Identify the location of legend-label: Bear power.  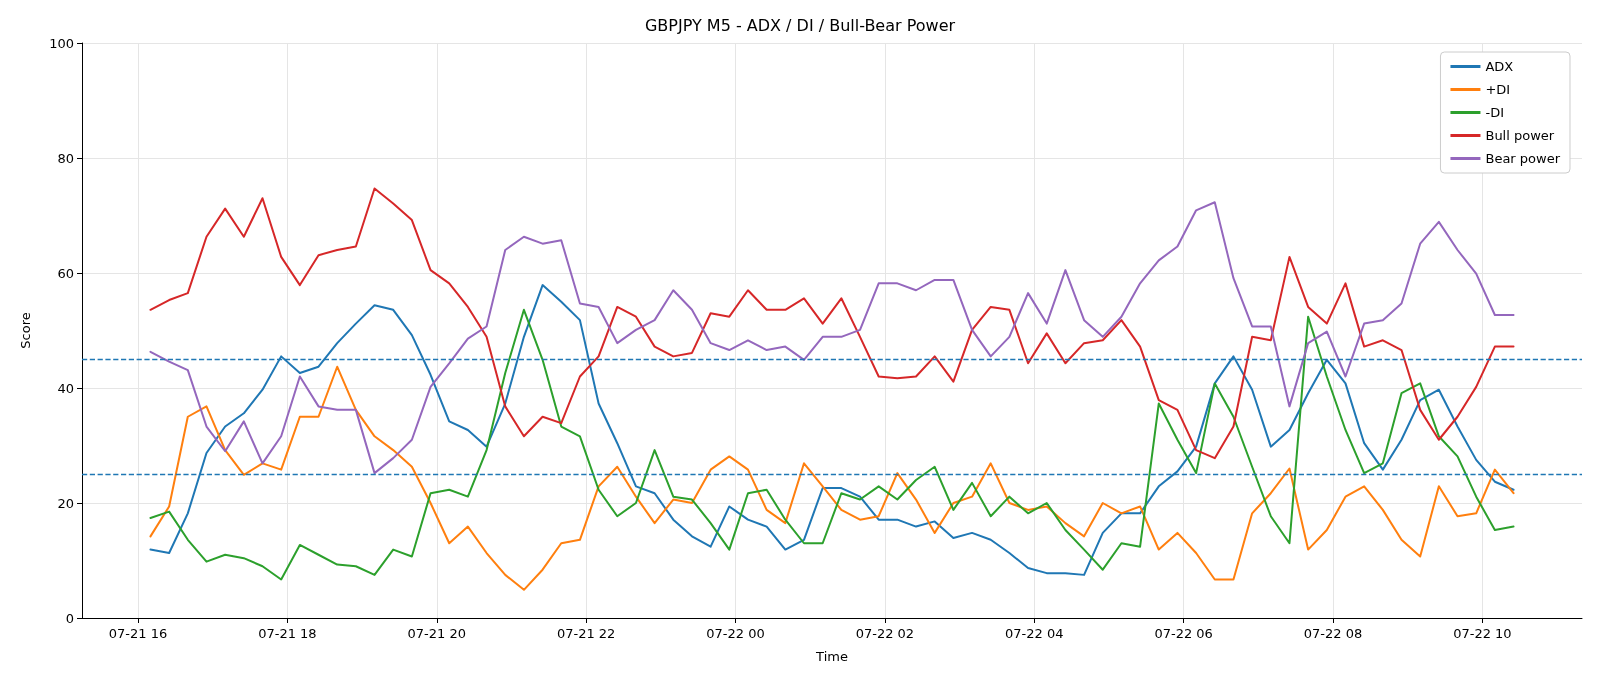
(1523, 158).